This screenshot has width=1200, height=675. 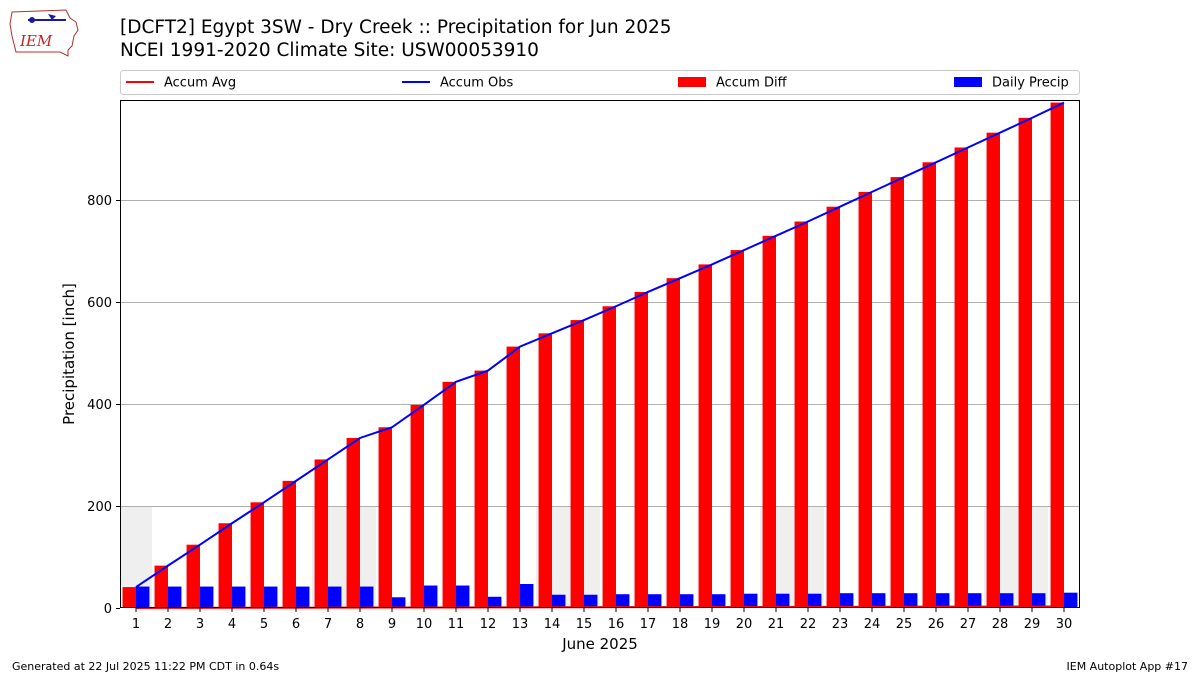 What do you see at coordinates (264, 624) in the screenshot?
I see `x-tick-label: 5` at bounding box center [264, 624].